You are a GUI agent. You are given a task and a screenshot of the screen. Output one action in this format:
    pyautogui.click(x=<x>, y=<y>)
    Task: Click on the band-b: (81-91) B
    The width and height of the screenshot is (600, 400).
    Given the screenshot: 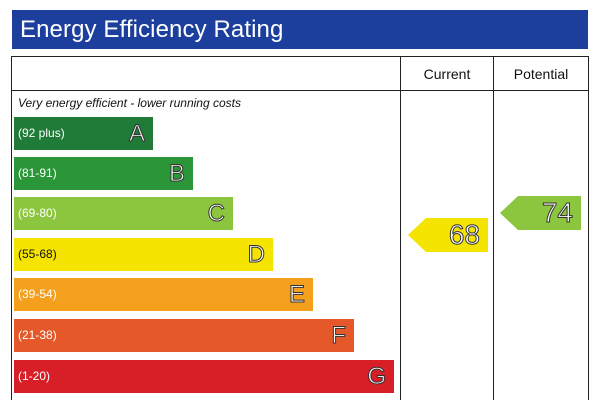 What is the action you would take?
    pyautogui.click(x=103, y=173)
    